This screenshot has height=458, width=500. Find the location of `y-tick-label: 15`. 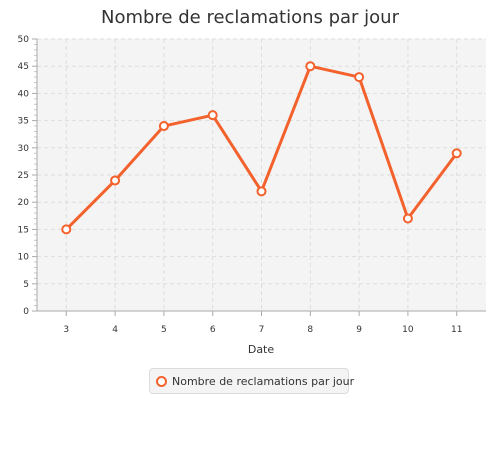

y-tick-label: 15 is located at coordinates (23, 230).